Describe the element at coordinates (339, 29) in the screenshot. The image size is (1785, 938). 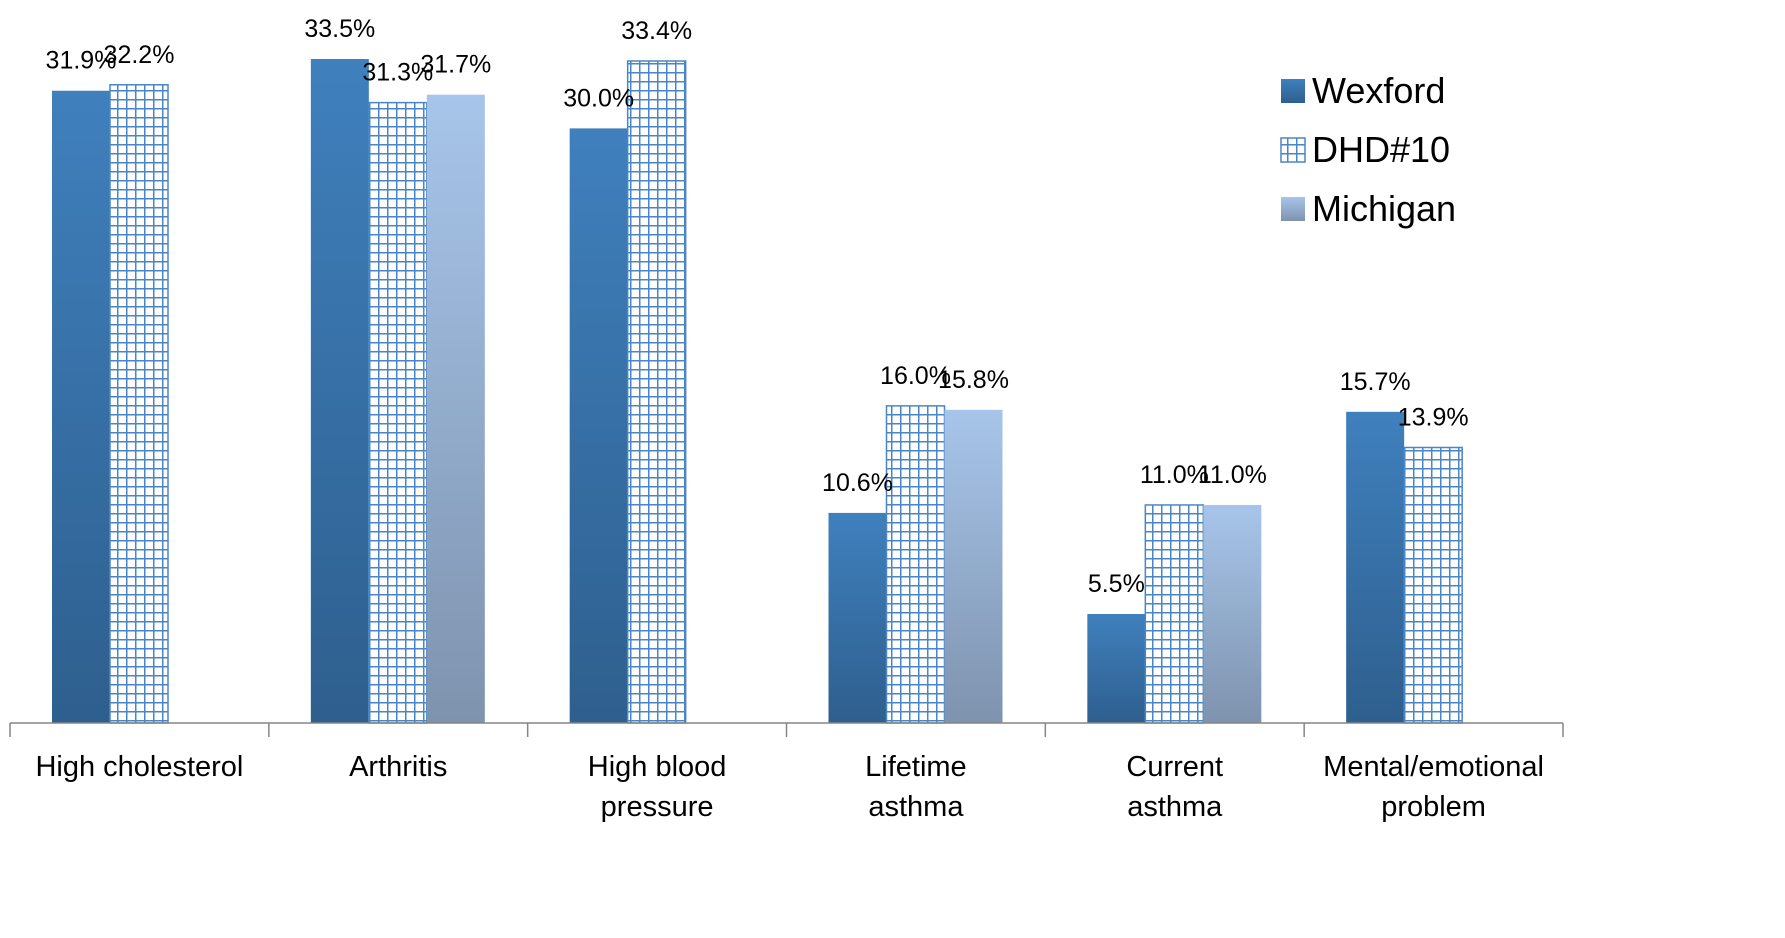
I see `data-label: 33.5%` at that location.